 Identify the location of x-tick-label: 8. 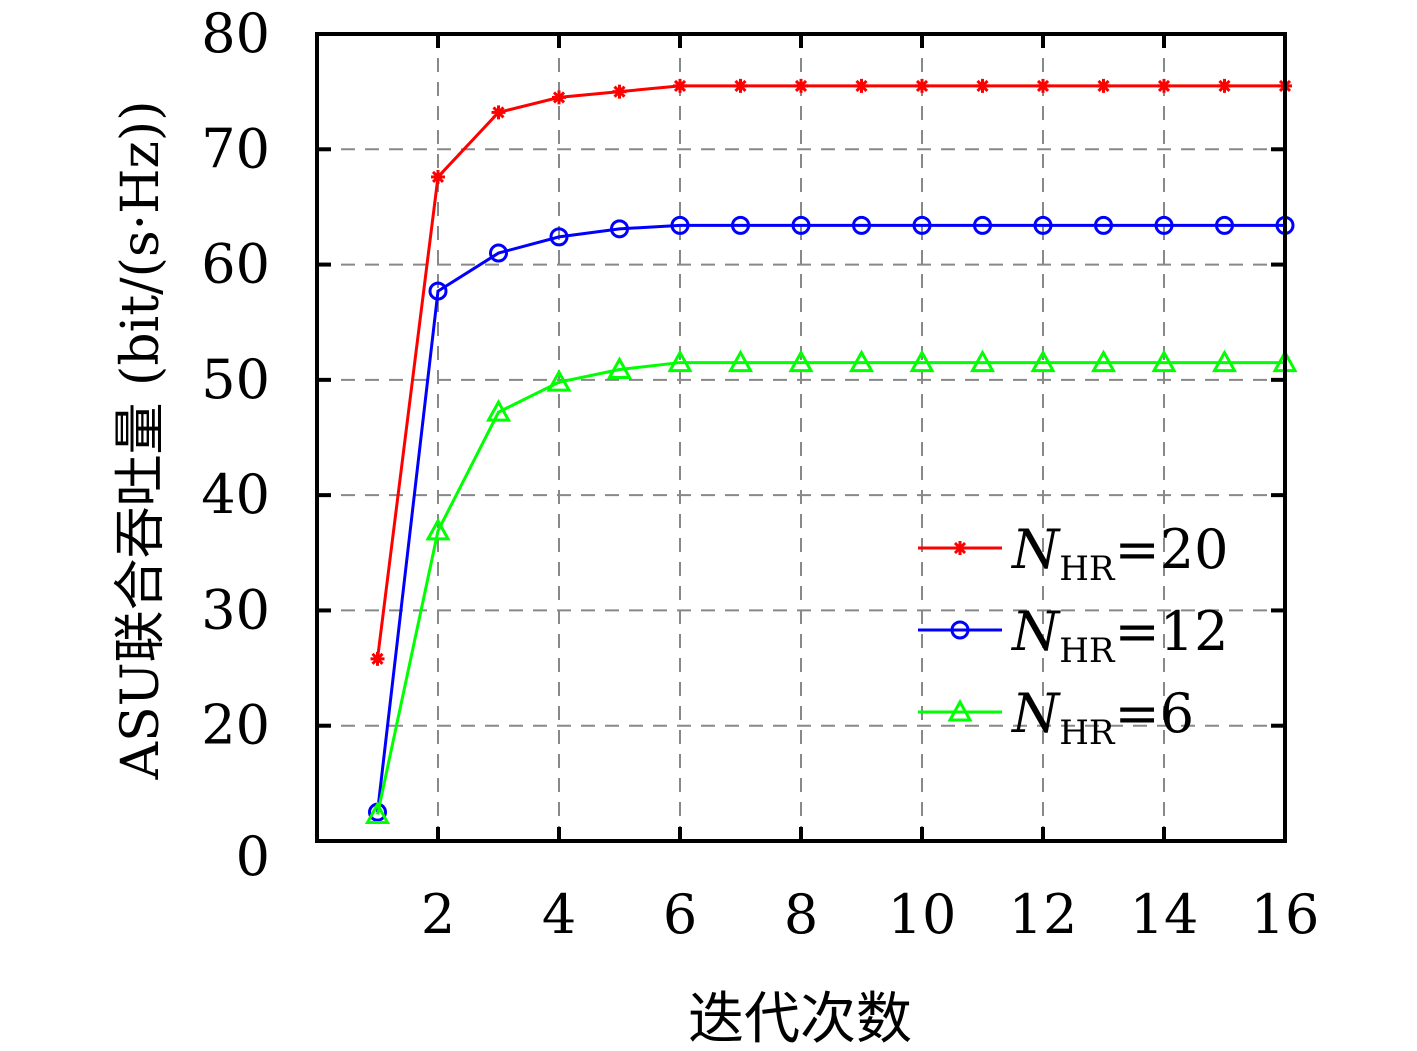
(801, 914).